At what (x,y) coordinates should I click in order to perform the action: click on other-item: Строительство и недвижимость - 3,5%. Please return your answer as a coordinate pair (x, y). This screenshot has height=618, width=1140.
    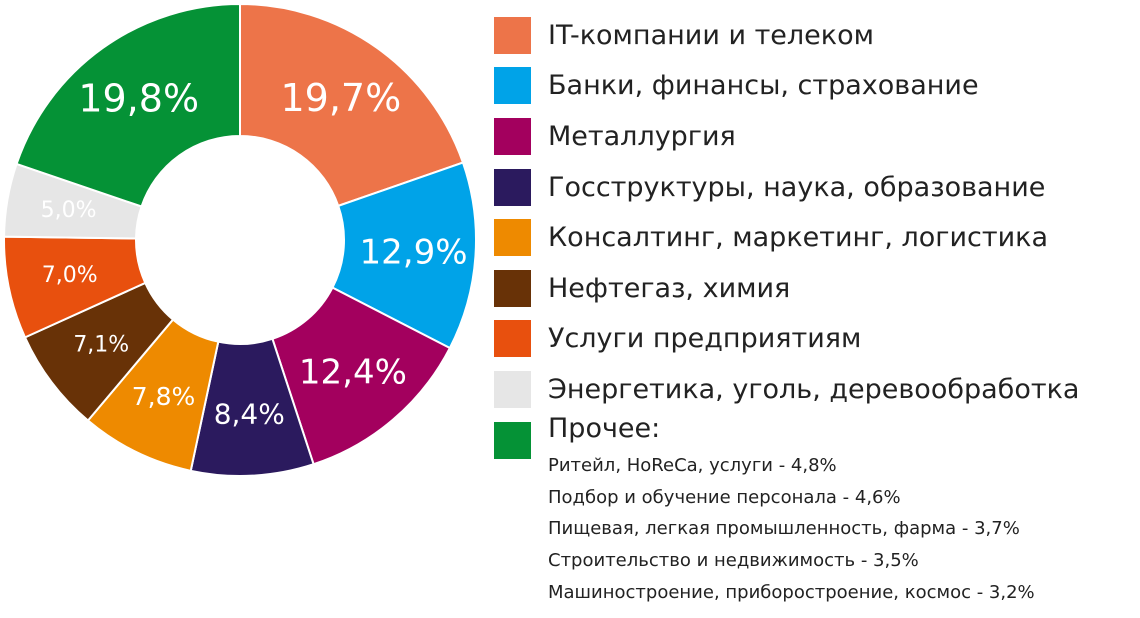
    Looking at the image, I should click on (733, 561).